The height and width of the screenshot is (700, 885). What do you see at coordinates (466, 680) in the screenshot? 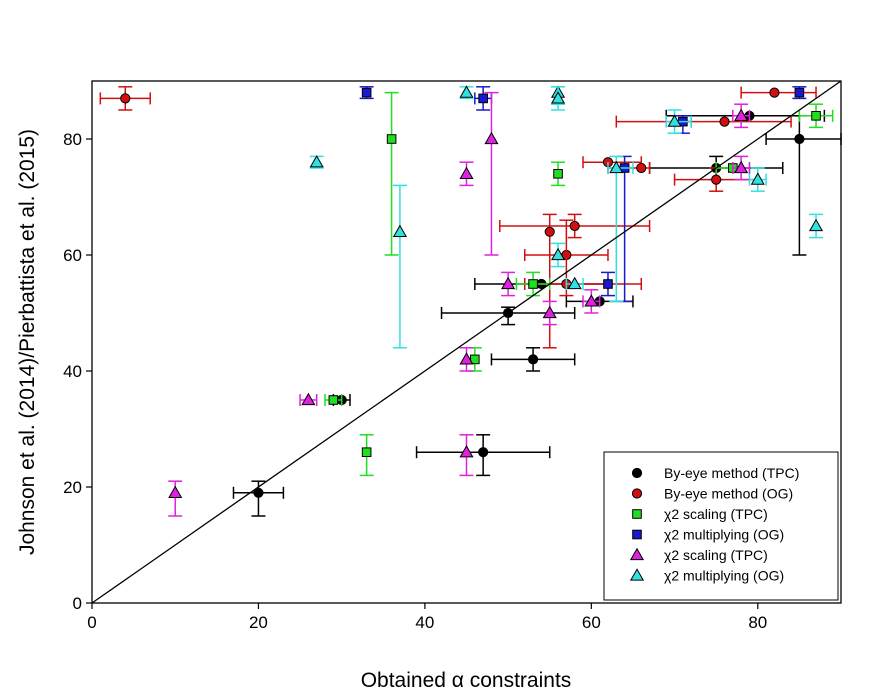
I see `x-axis-title: Obtained α constraints` at bounding box center [466, 680].